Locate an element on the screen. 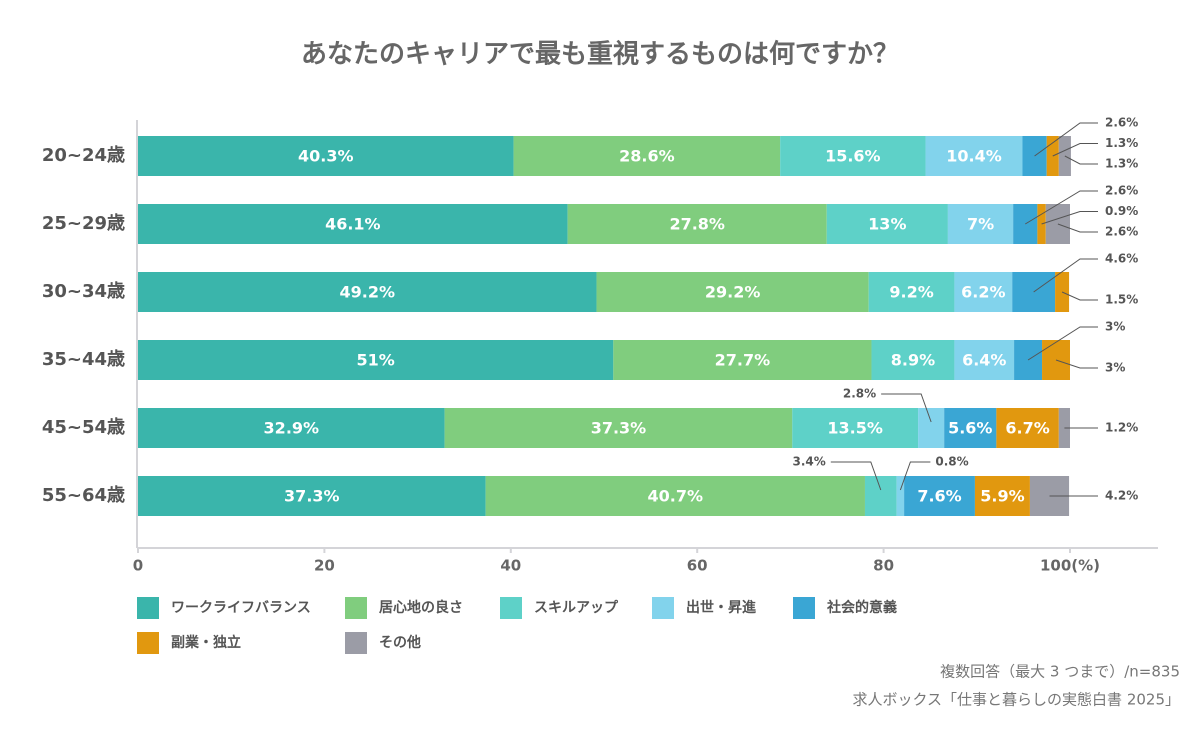  legend-label: 出世・昇進 is located at coordinates (721, 607).